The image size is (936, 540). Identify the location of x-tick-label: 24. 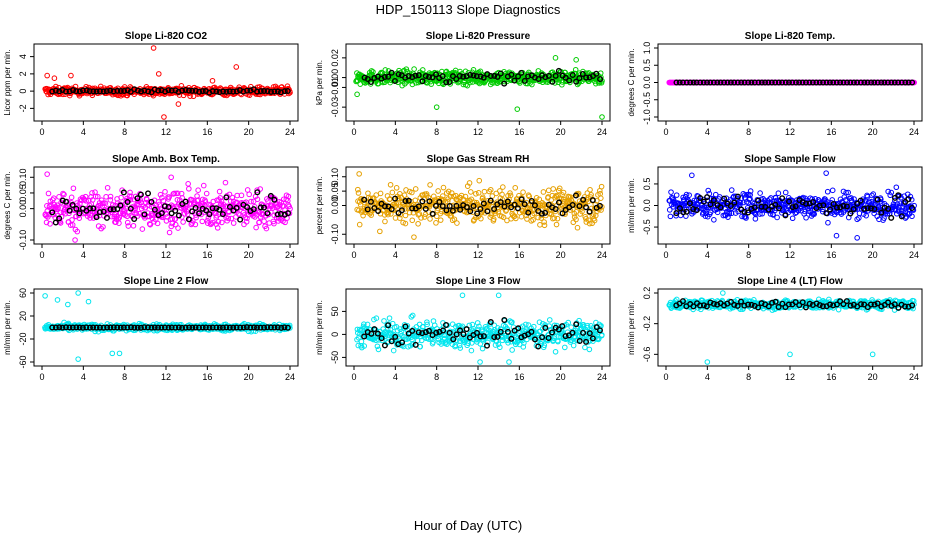
(602, 377).